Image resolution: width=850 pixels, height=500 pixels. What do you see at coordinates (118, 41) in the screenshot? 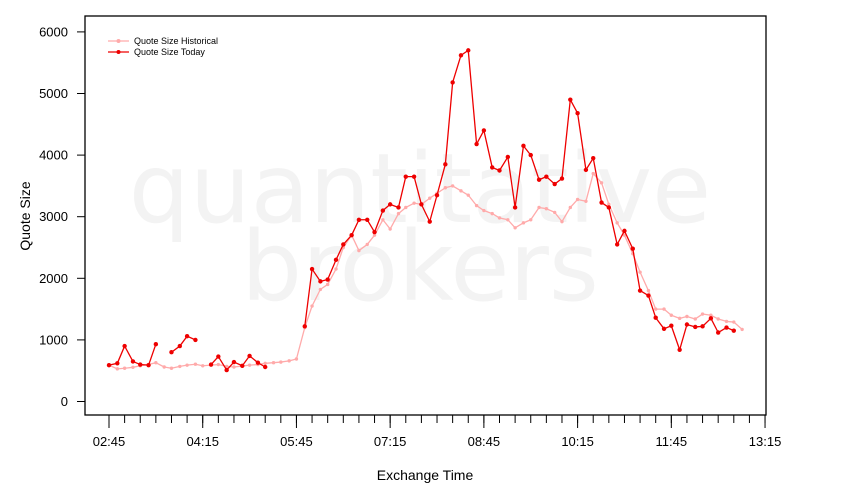
I see `legend-marker-historical` at bounding box center [118, 41].